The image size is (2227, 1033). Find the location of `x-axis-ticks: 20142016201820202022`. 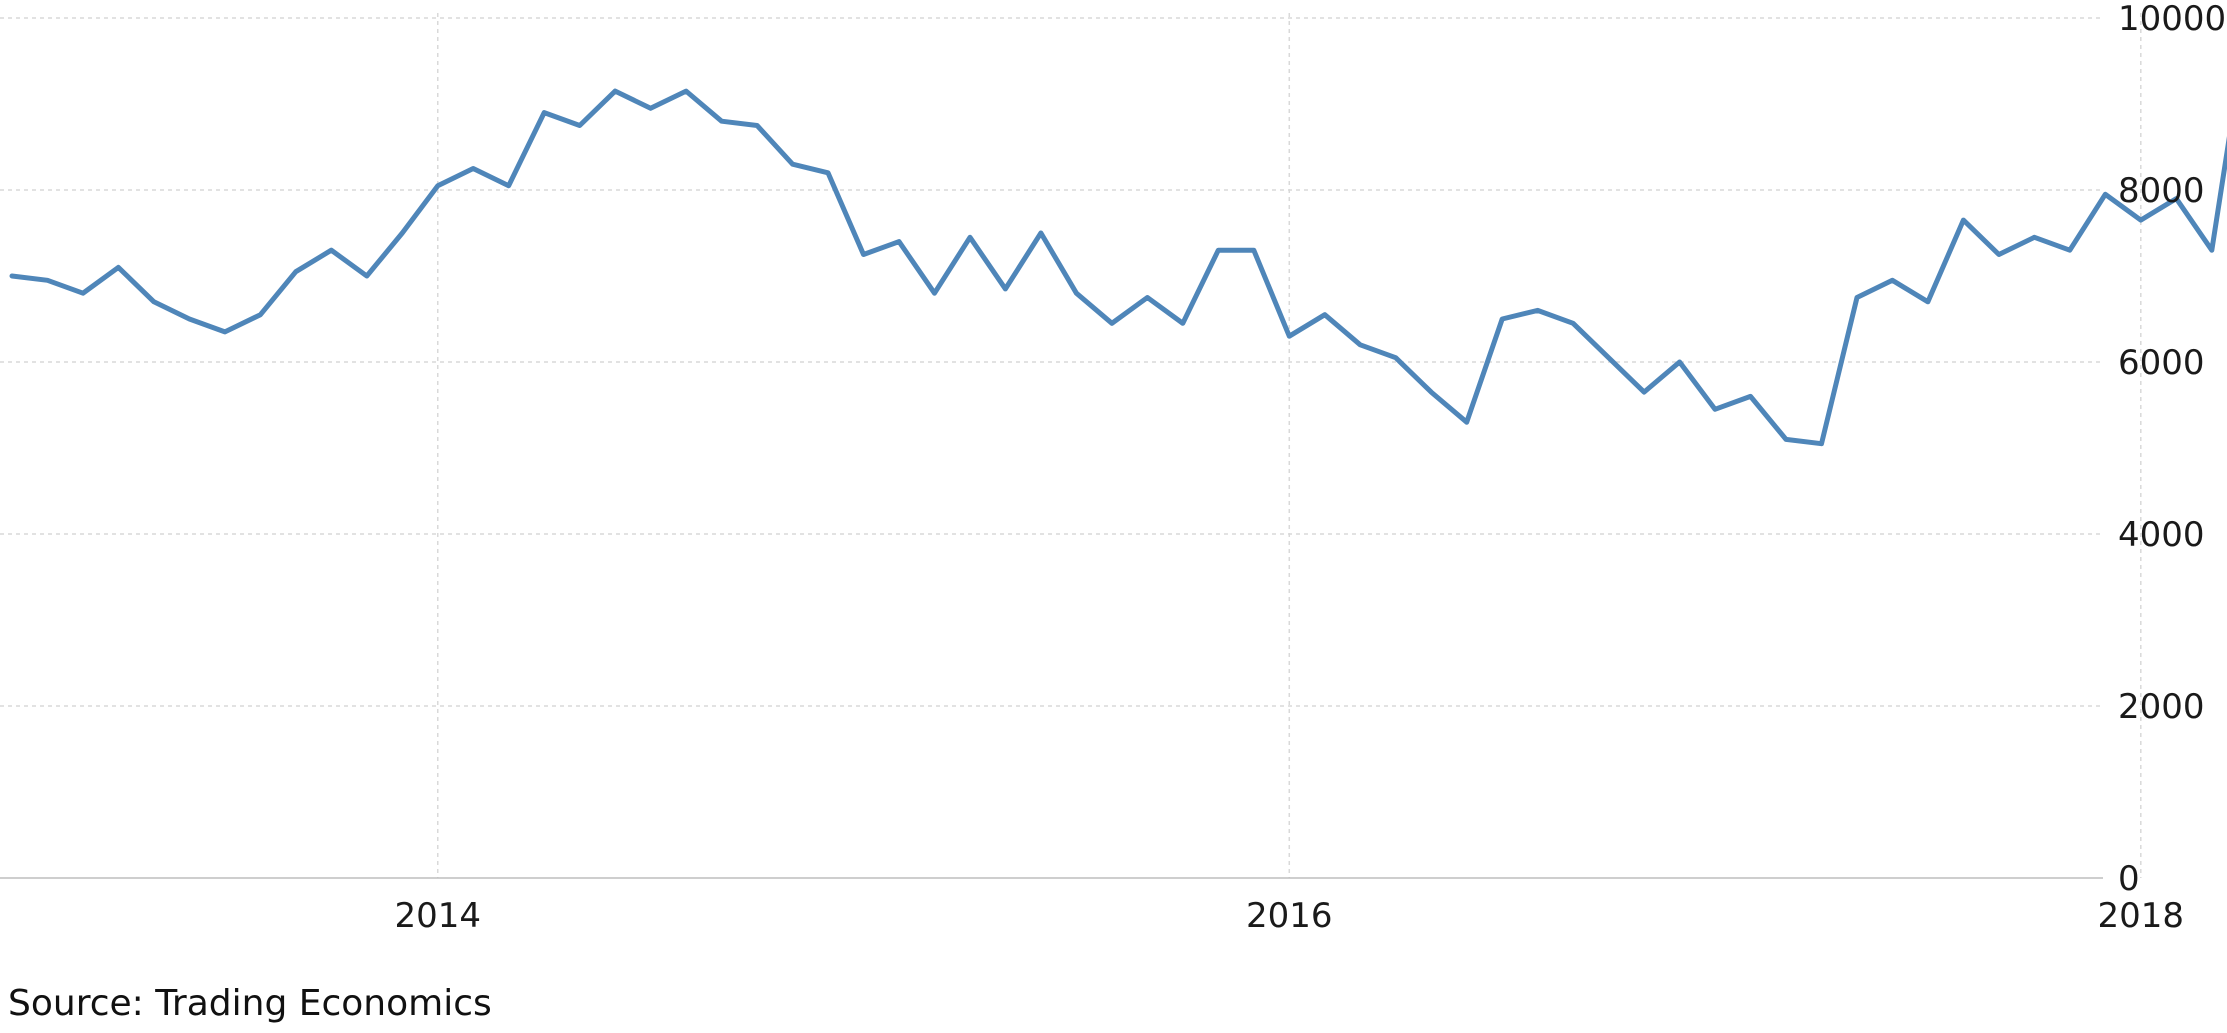

x-axis-ticks: 20142016201820202022 is located at coordinates (1289, 916).